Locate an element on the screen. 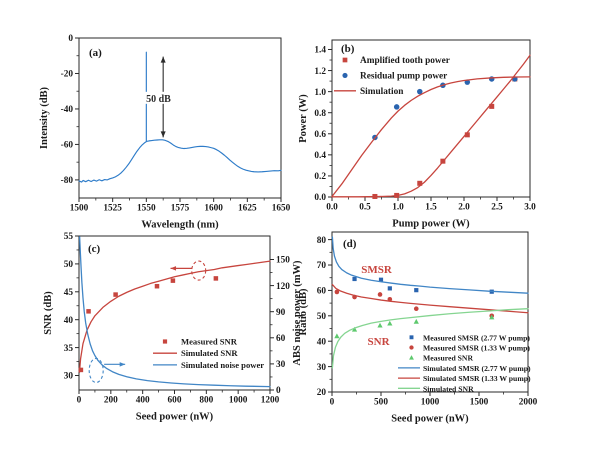  y-tick-label: 40 is located at coordinates (322, 342).